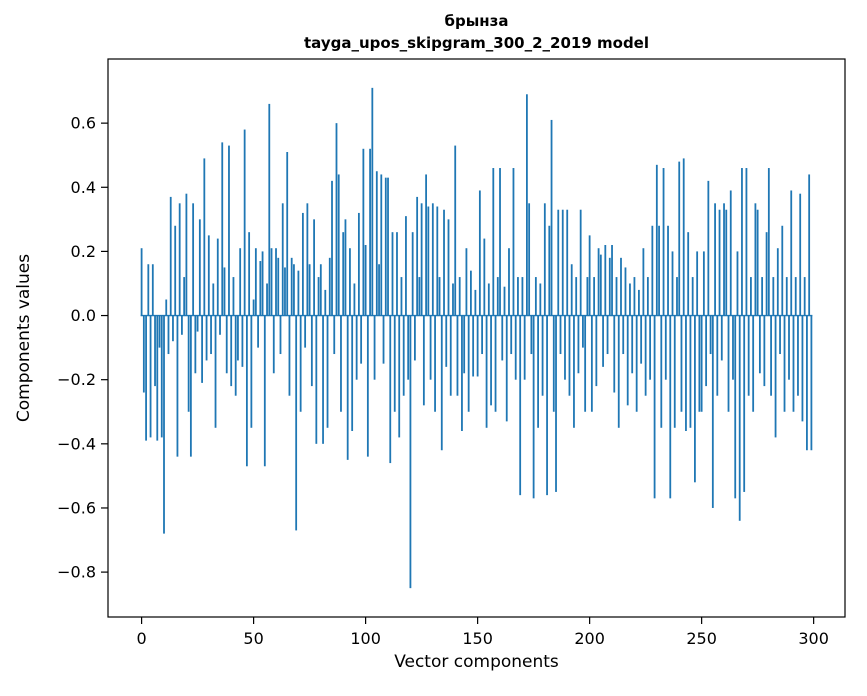  Describe the element at coordinates (83, 123) in the screenshot. I see `y-tick-label: 0.6` at that location.